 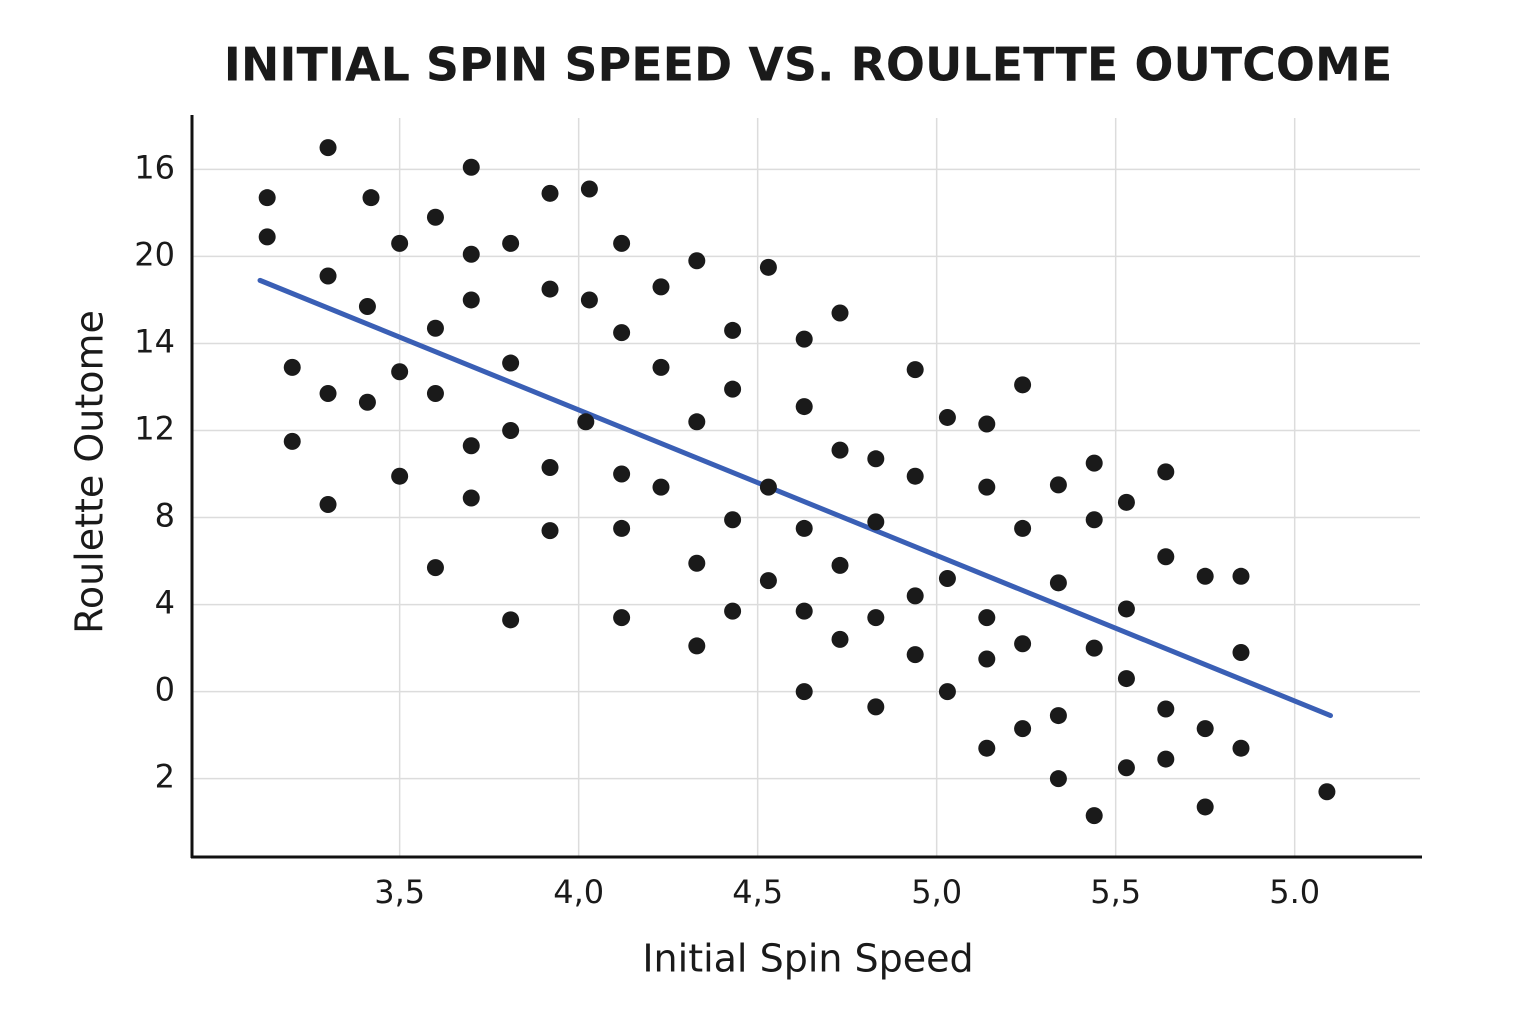 I want to click on y-tick-label: 12, so click(x=154, y=429).